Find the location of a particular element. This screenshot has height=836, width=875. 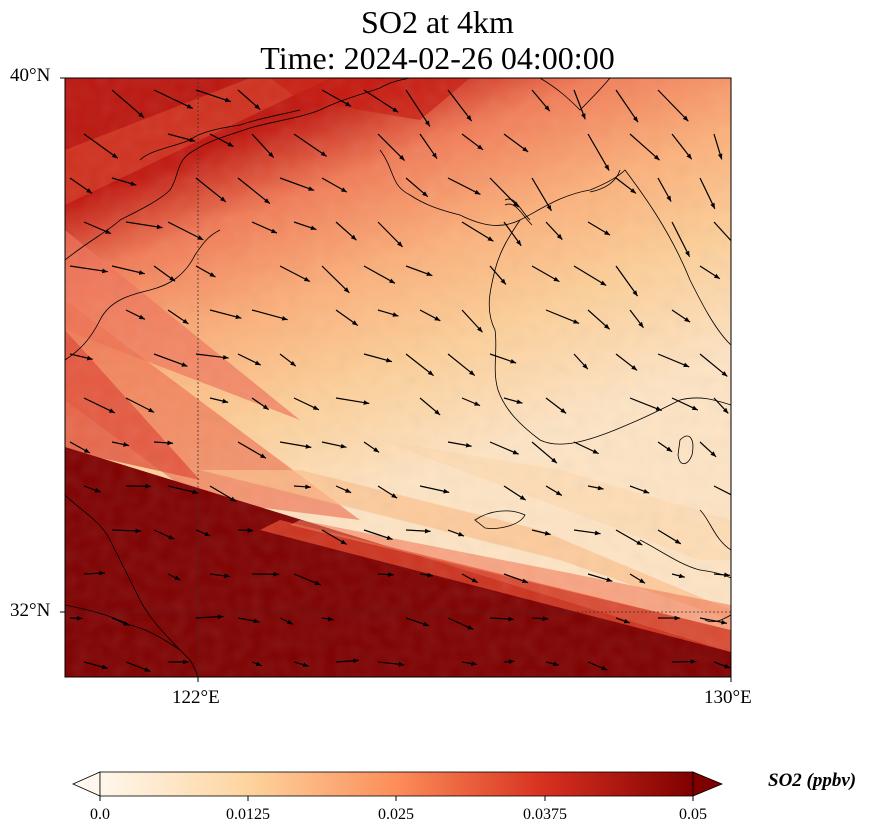

colorbar-tick-0: 0.0 is located at coordinates (100, 814).